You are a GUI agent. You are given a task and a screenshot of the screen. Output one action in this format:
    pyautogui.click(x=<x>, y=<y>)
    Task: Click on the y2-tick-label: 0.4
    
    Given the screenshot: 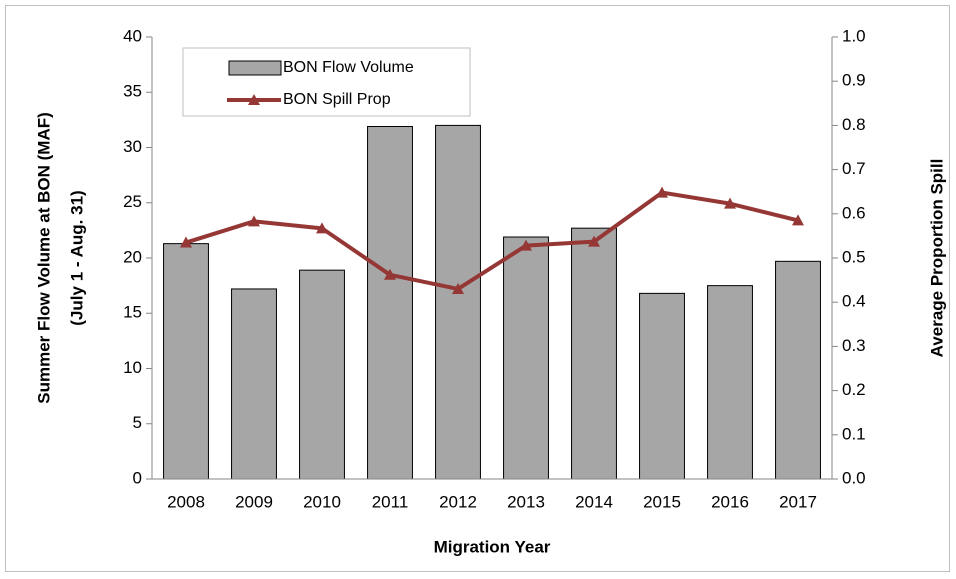 What is the action you would take?
    pyautogui.click(x=854, y=301)
    